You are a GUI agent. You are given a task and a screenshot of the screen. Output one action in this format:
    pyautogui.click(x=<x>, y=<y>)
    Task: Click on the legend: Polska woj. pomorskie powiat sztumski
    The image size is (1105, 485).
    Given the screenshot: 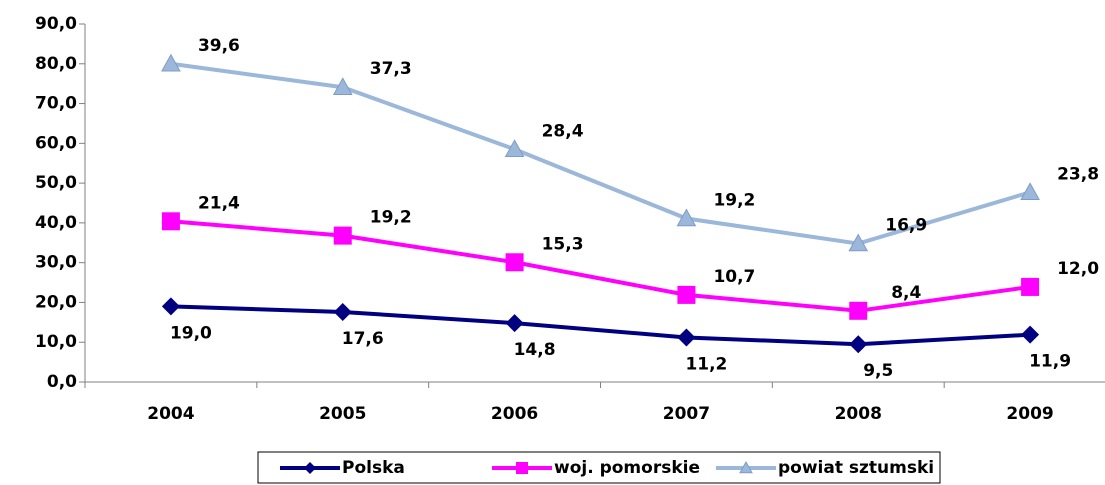 What is the action you would take?
    pyautogui.click(x=599, y=467)
    